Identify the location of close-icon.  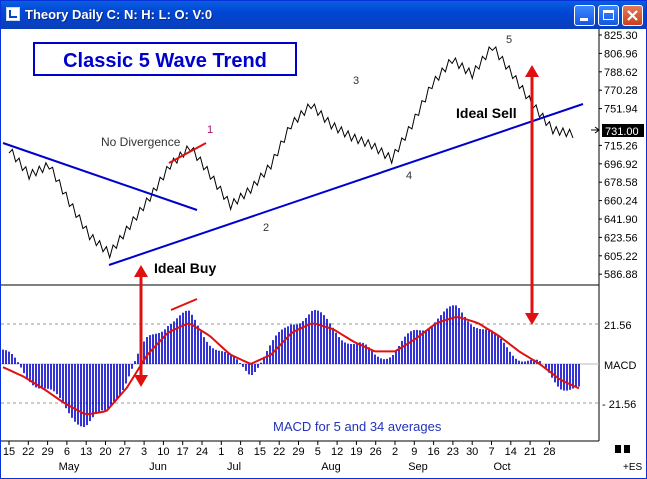
(632, 15).